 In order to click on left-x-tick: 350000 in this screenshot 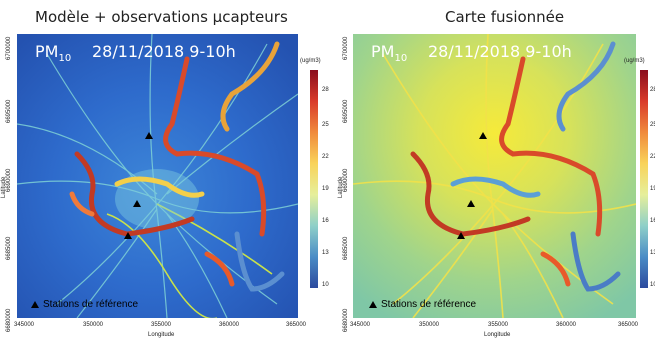, I will do `click(93, 325)`.